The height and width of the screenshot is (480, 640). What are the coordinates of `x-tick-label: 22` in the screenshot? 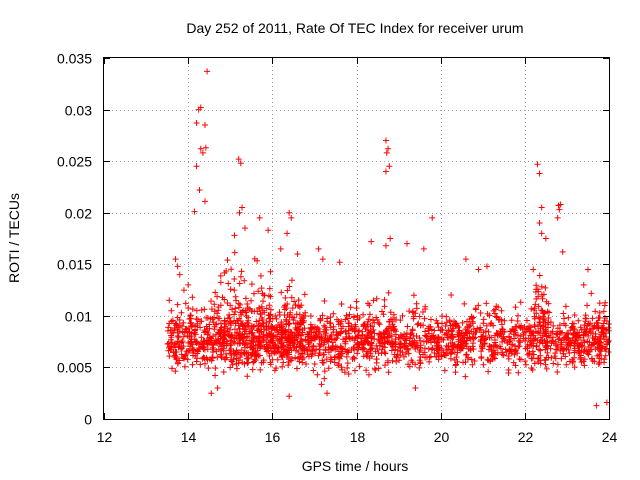 It's located at (526, 437).